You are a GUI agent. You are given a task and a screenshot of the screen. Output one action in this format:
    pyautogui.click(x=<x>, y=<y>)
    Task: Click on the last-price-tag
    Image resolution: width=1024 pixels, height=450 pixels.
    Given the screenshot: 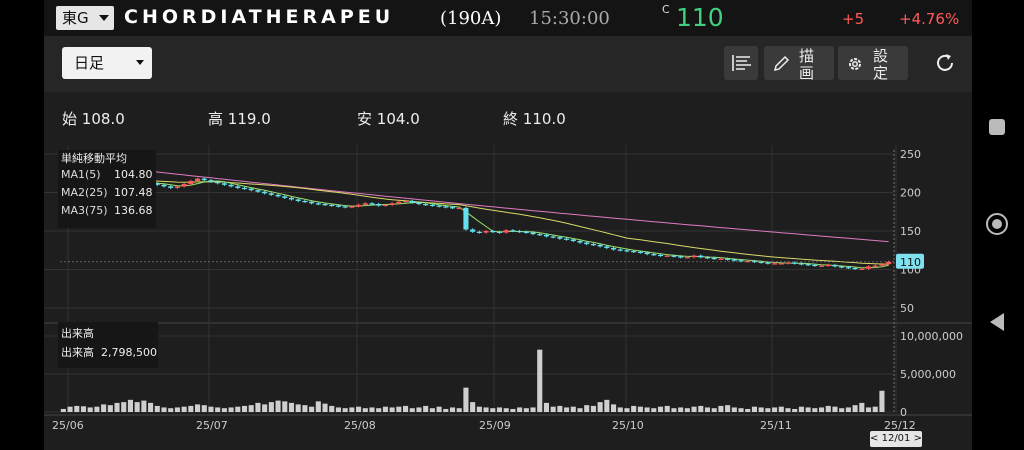 What is the action you would take?
    pyautogui.click(x=910, y=261)
    